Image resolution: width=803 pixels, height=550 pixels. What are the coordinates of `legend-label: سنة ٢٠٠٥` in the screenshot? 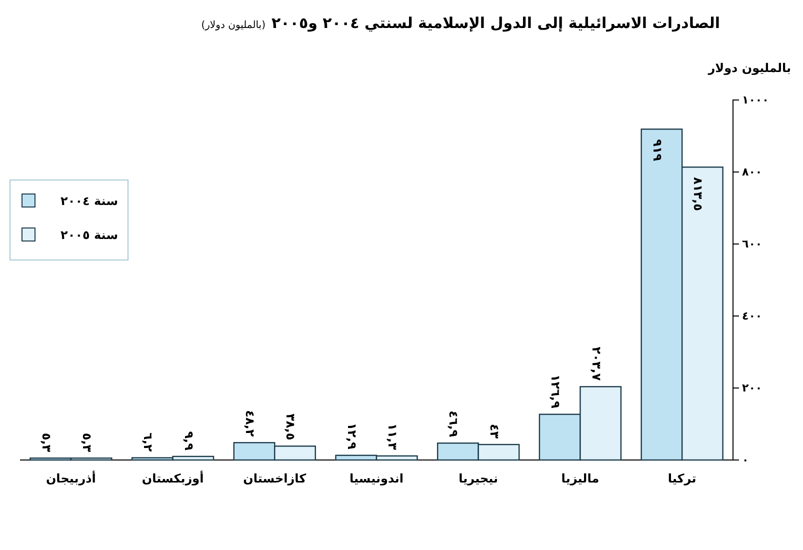 It's located at (89, 235).